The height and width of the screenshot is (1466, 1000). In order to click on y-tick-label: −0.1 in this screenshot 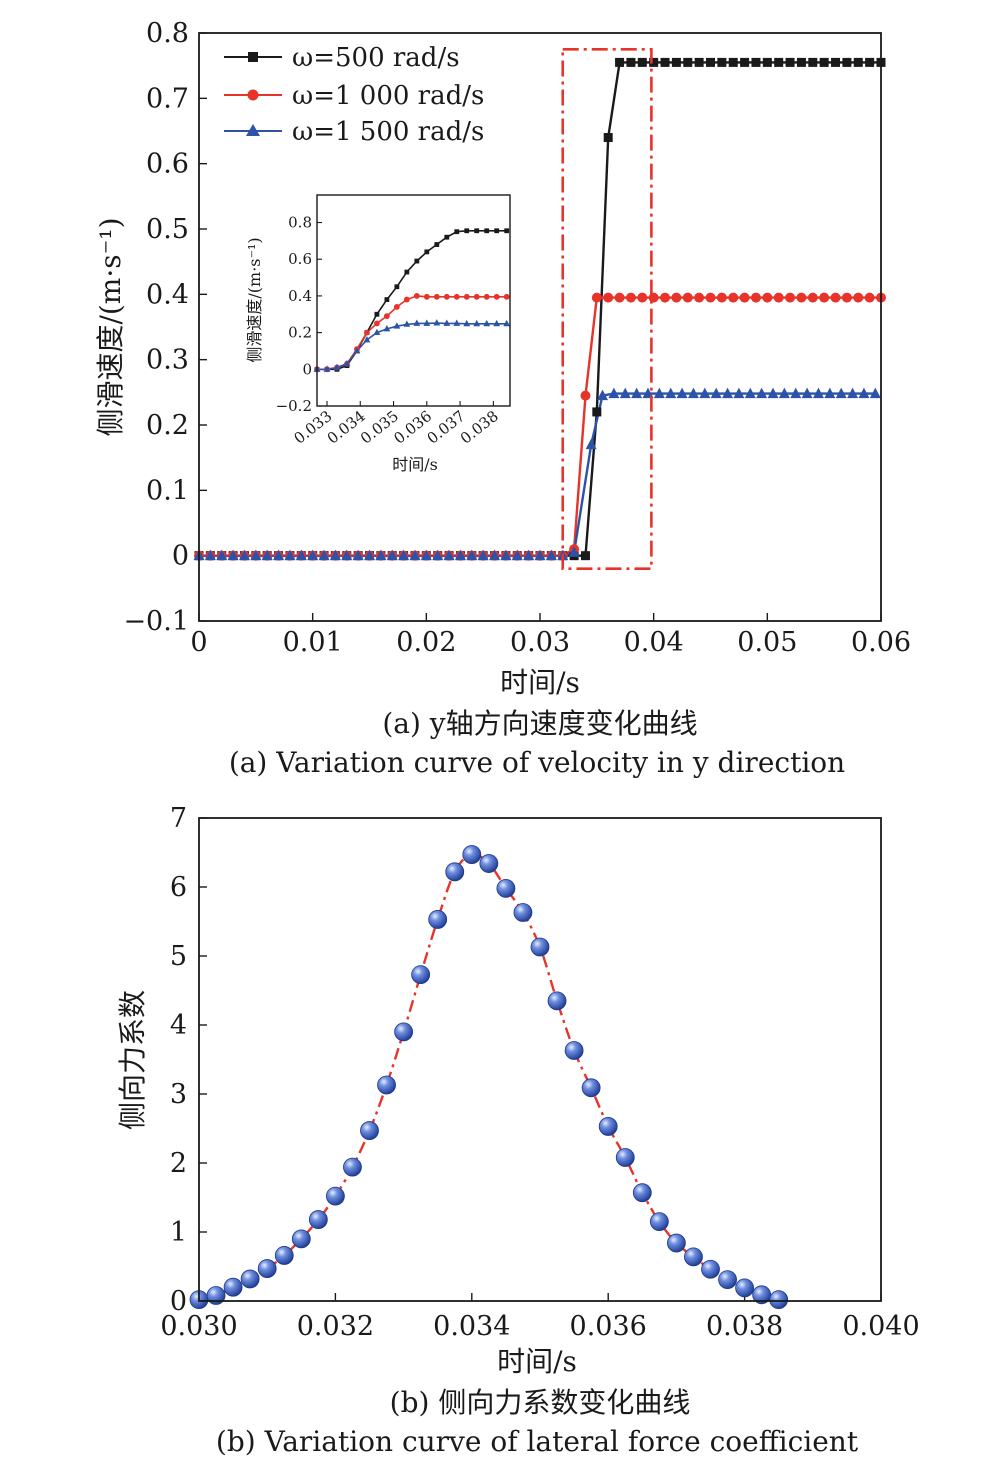, I will do `click(156, 621)`.